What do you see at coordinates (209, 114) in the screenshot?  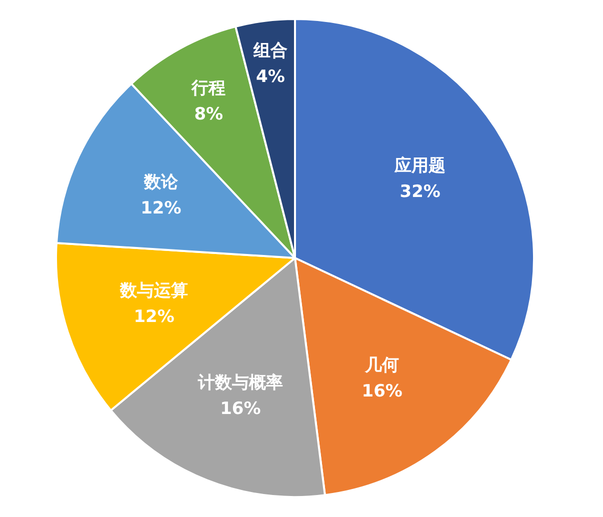 I see `data-label: 8%` at bounding box center [209, 114].